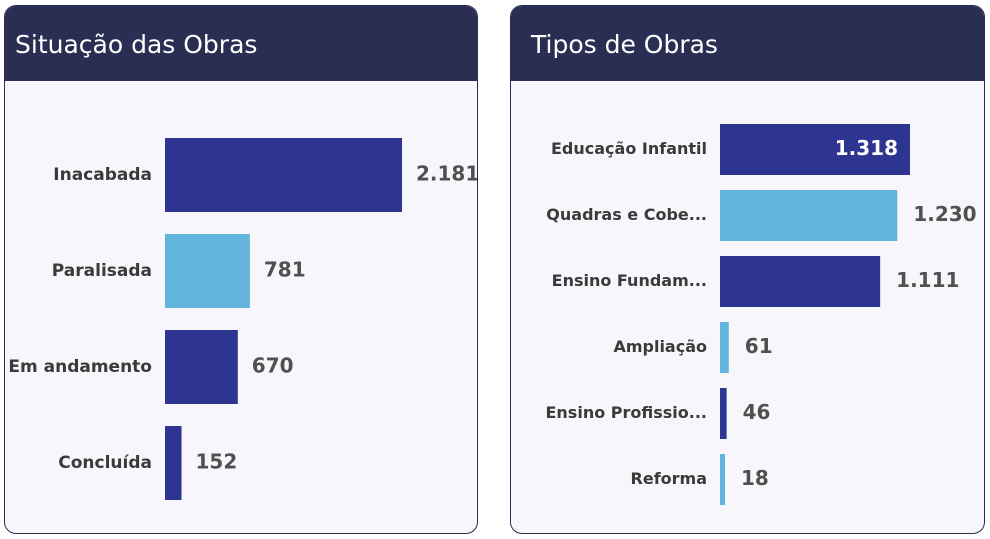 The image size is (990, 539). Describe the element at coordinates (629, 148) in the screenshot. I see `tipos-0-category-label: Educação Infantil` at that location.